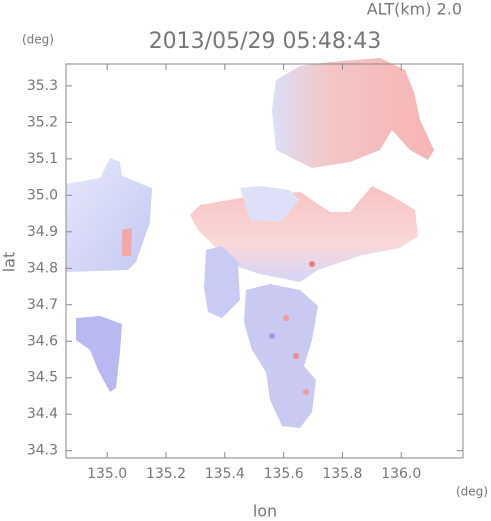 The height and width of the screenshot is (521, 491). I want to click on chart-title: 2013/05/29 05:48:43, so click(265, 41).